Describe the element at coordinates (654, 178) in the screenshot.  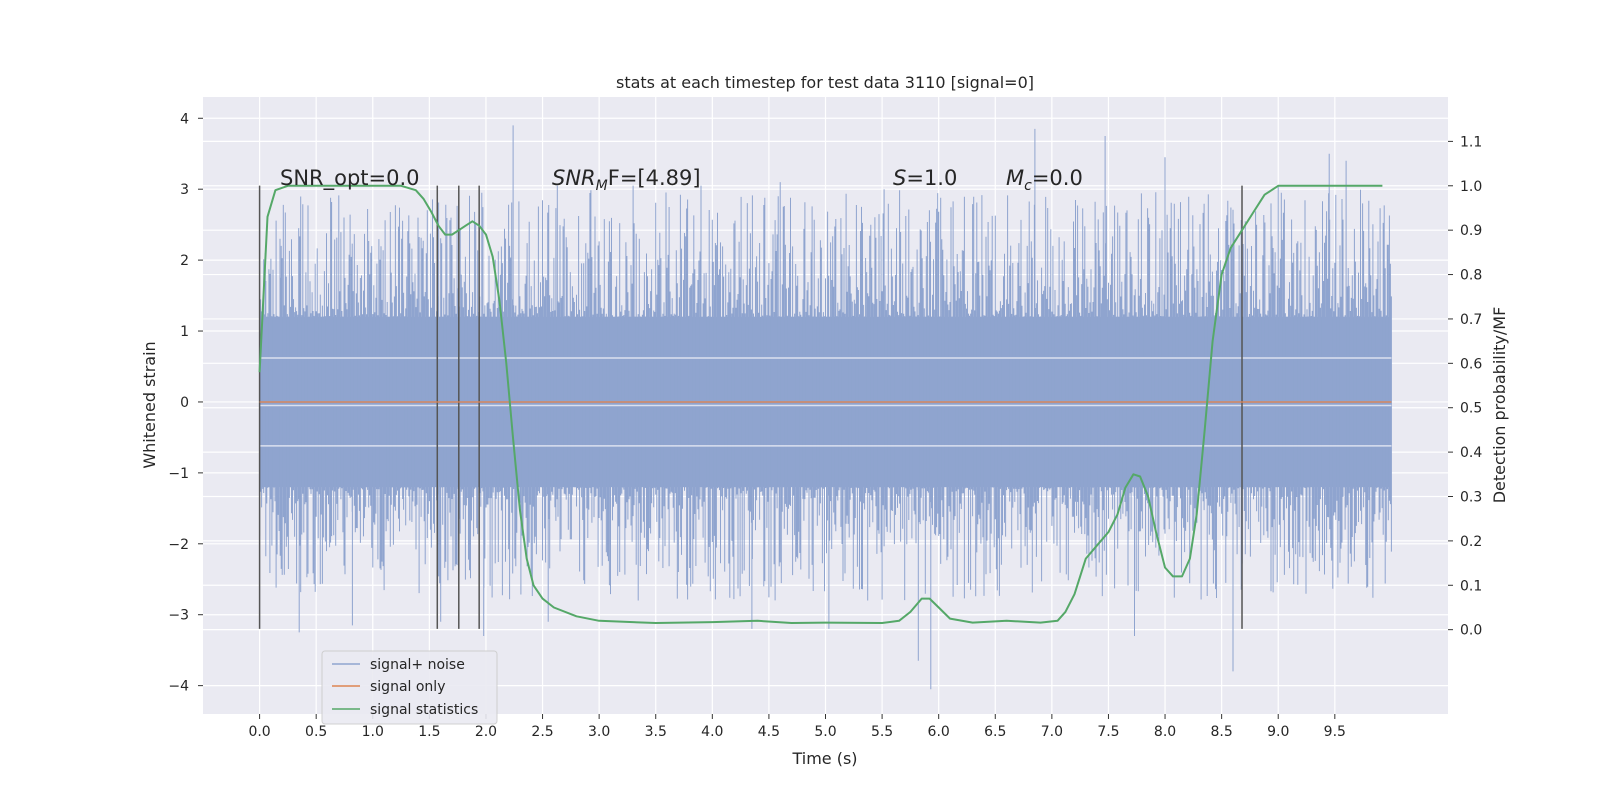
I see `annotation-snr-mf-rest: F=[4.89]` at that location.